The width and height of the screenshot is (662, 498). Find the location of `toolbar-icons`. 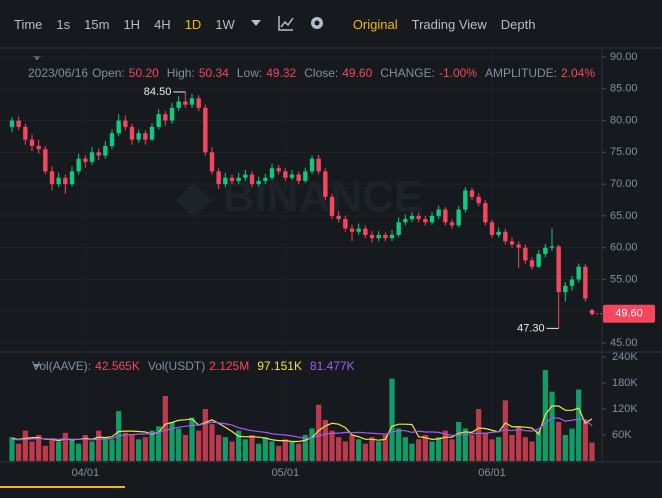

toolbar-icons is located at coordinates (294, 24).